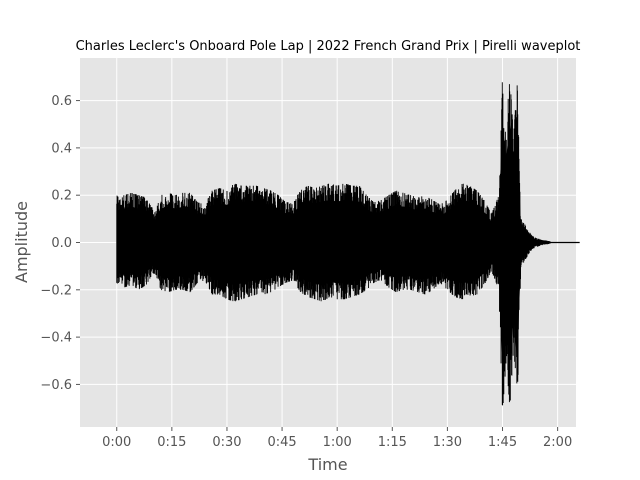 The height and width of the screenshot is (480, 640). What do you see at coordinates (61, 148) in the screenshot?
I see `y-tick-label: 0.4` at bounding box center [61, 148].